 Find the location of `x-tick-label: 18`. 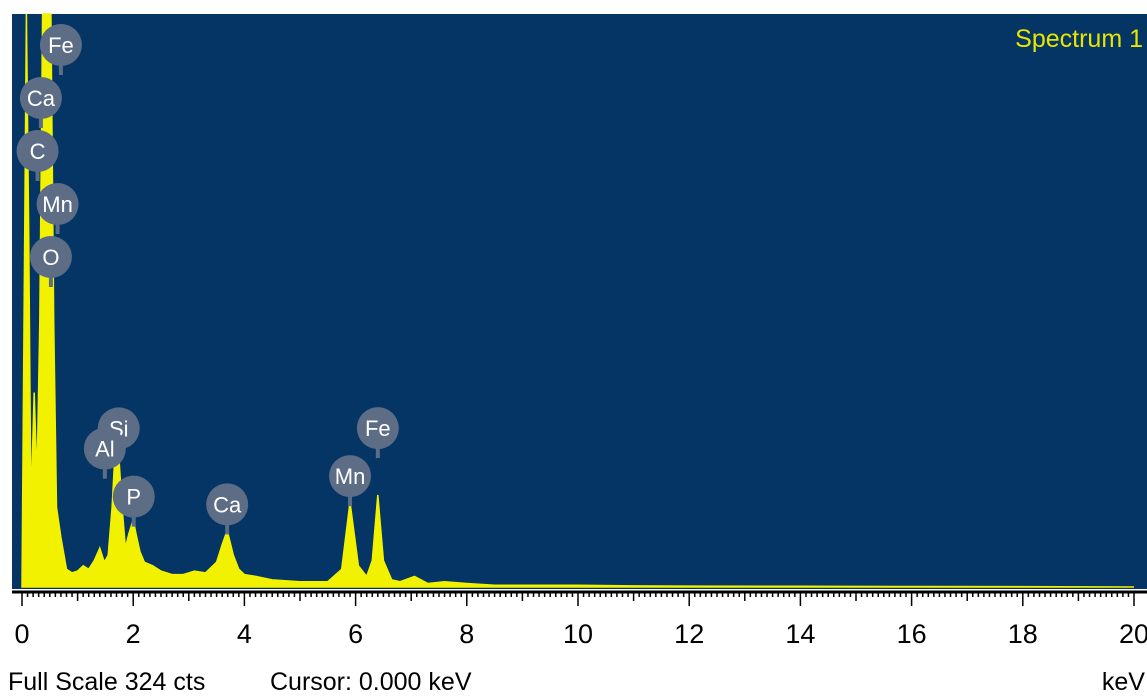

x-tick-label: 18 is located at coordinates (1023, 634).